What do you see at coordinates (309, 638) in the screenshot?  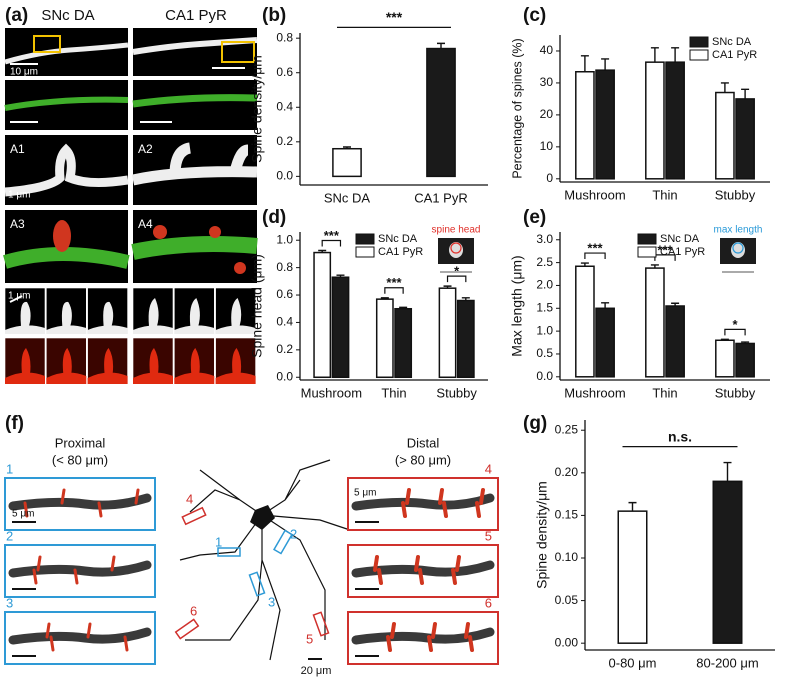 I see `segment-number: 5` at bounding box center [309, 638].